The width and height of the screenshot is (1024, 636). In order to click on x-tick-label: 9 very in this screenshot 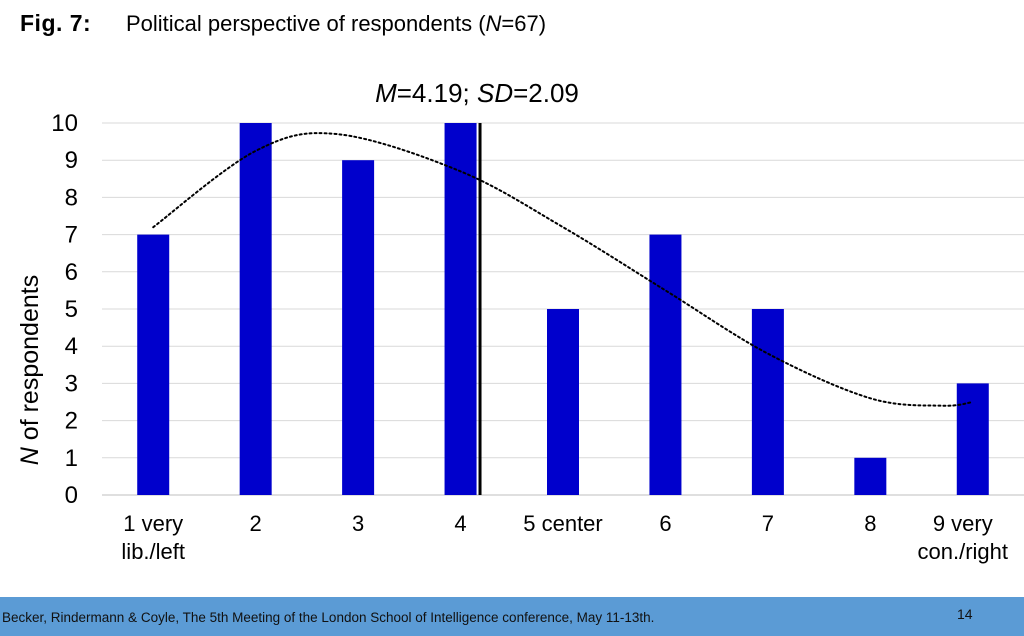, I will do `click(963, 523)`.